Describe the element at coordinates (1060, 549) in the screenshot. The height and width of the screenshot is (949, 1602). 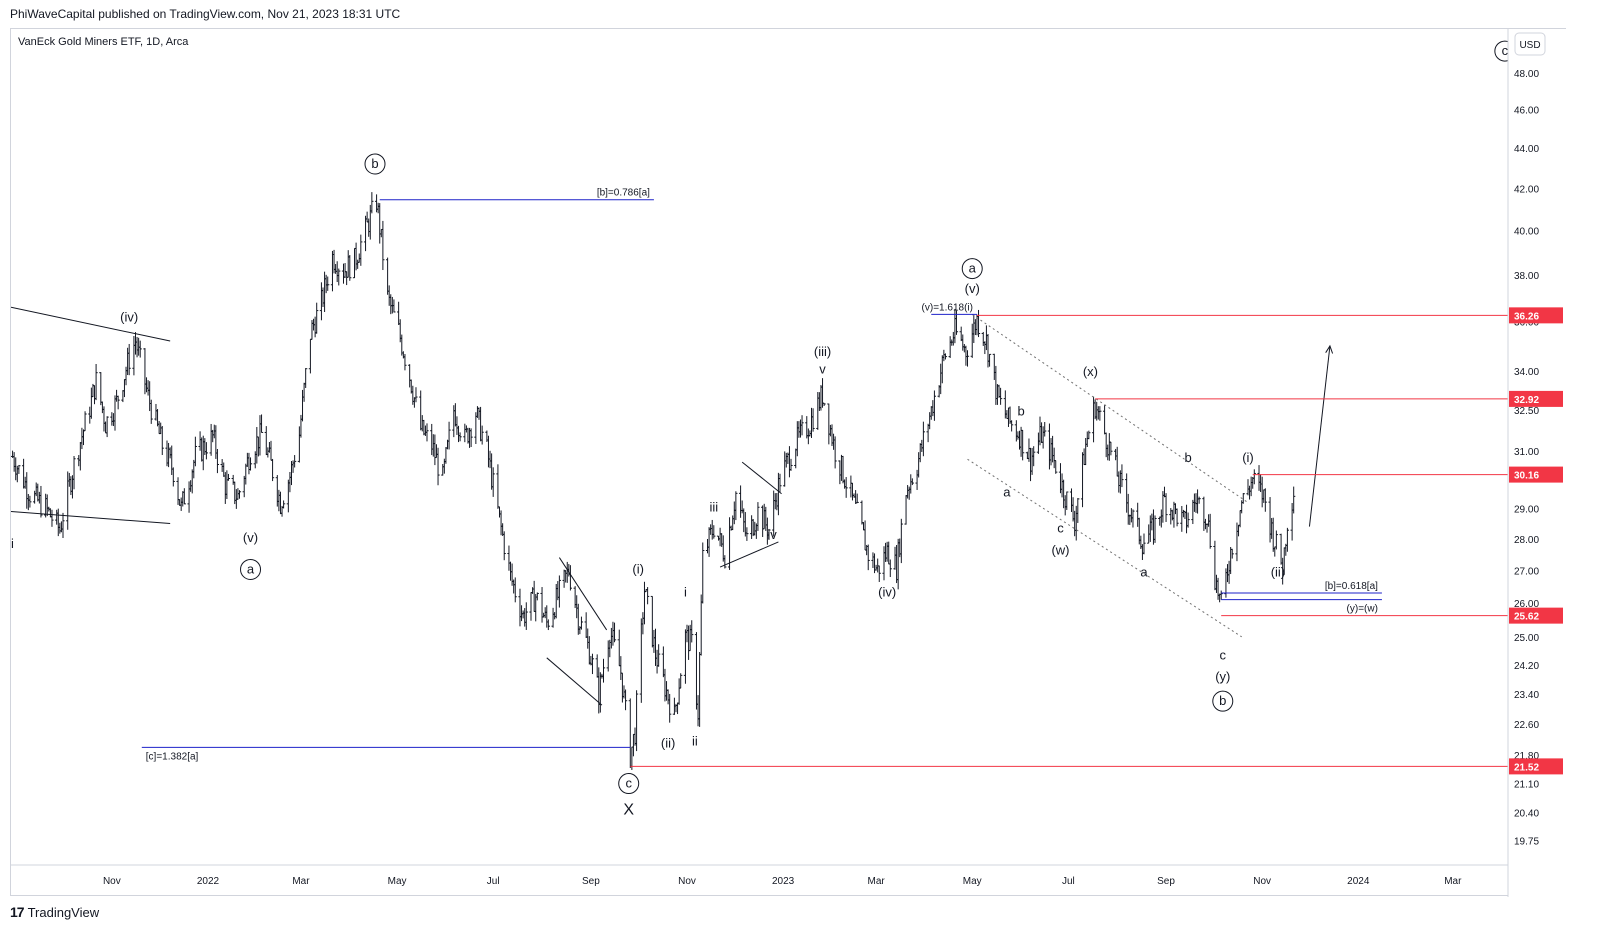
I see `wave-label: (w)` at that location.